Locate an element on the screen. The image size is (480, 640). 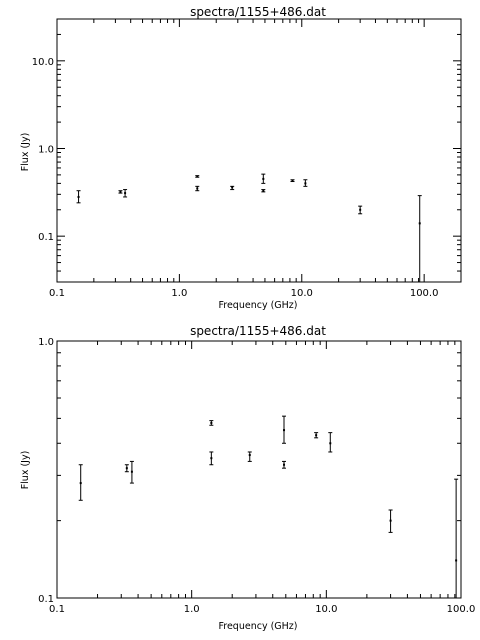
top-y-tick-label: 1.0 is located at coordinates (46, 149).